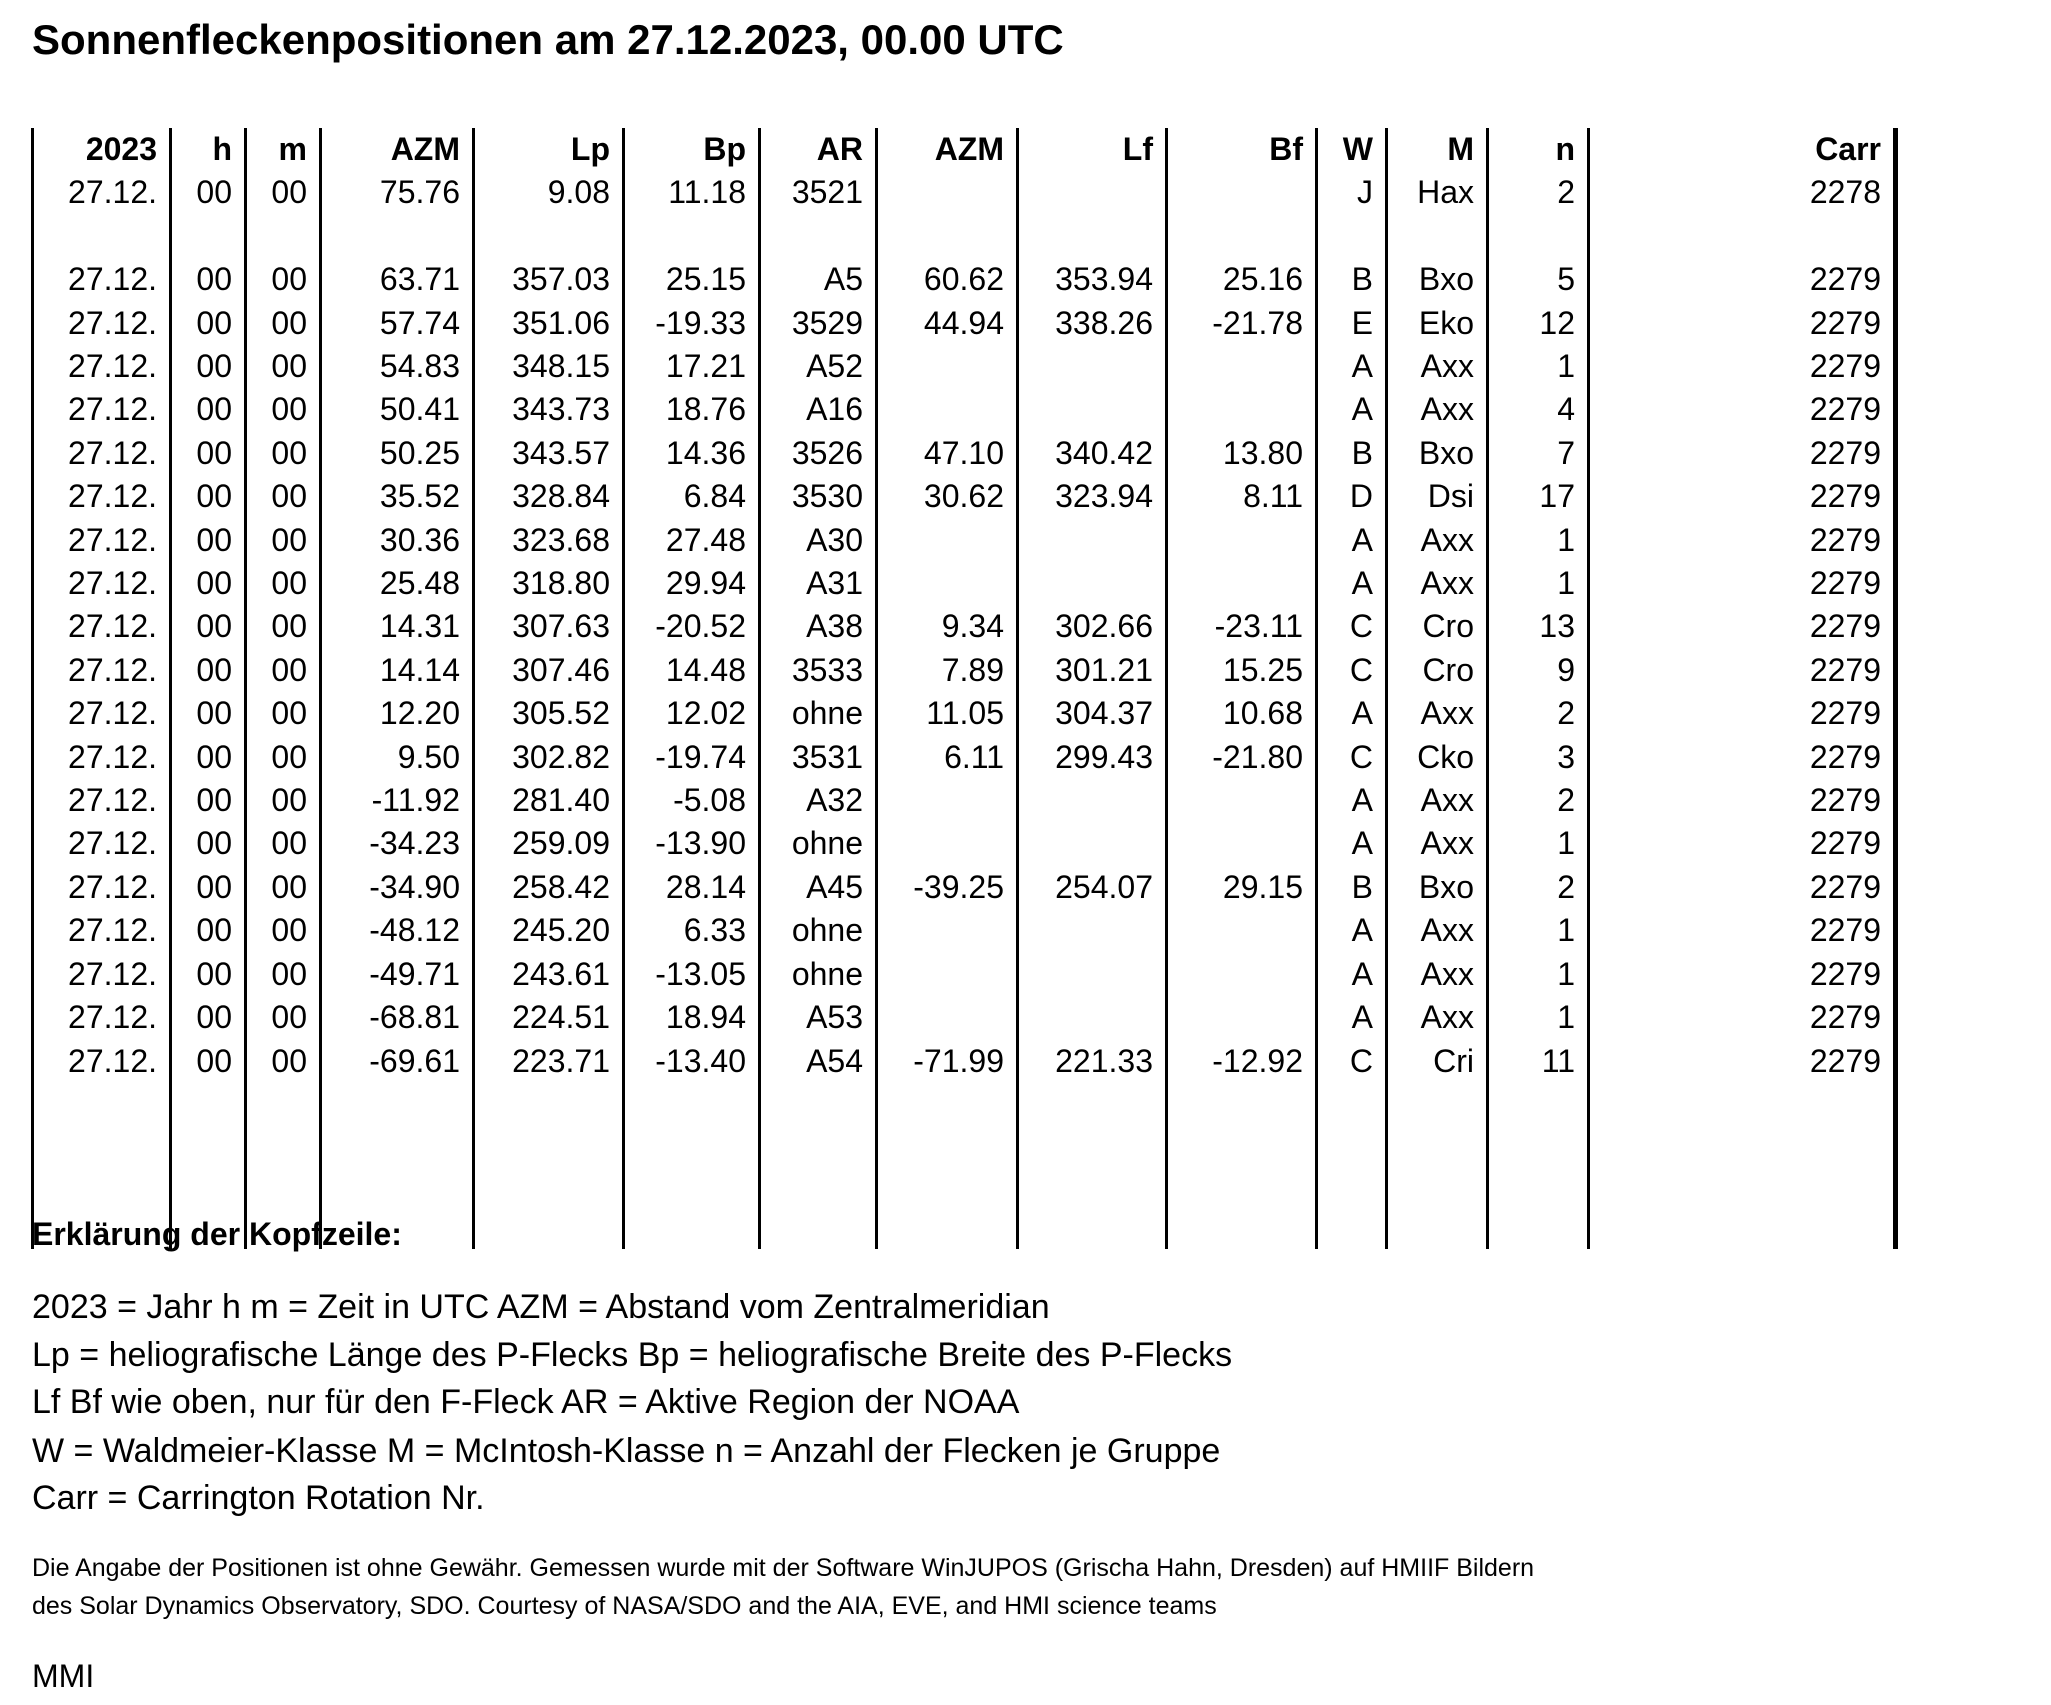  Describe the element at coordinates (964, 236) in the screenshot. I see `spacer-row` at that location.